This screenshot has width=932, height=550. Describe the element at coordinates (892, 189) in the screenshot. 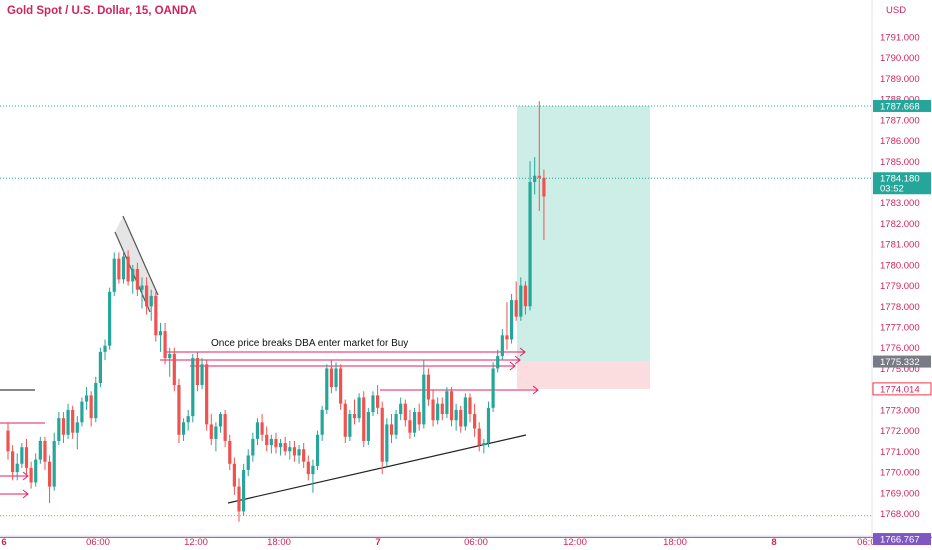

I see `countdown-text: 03:52` at that location.